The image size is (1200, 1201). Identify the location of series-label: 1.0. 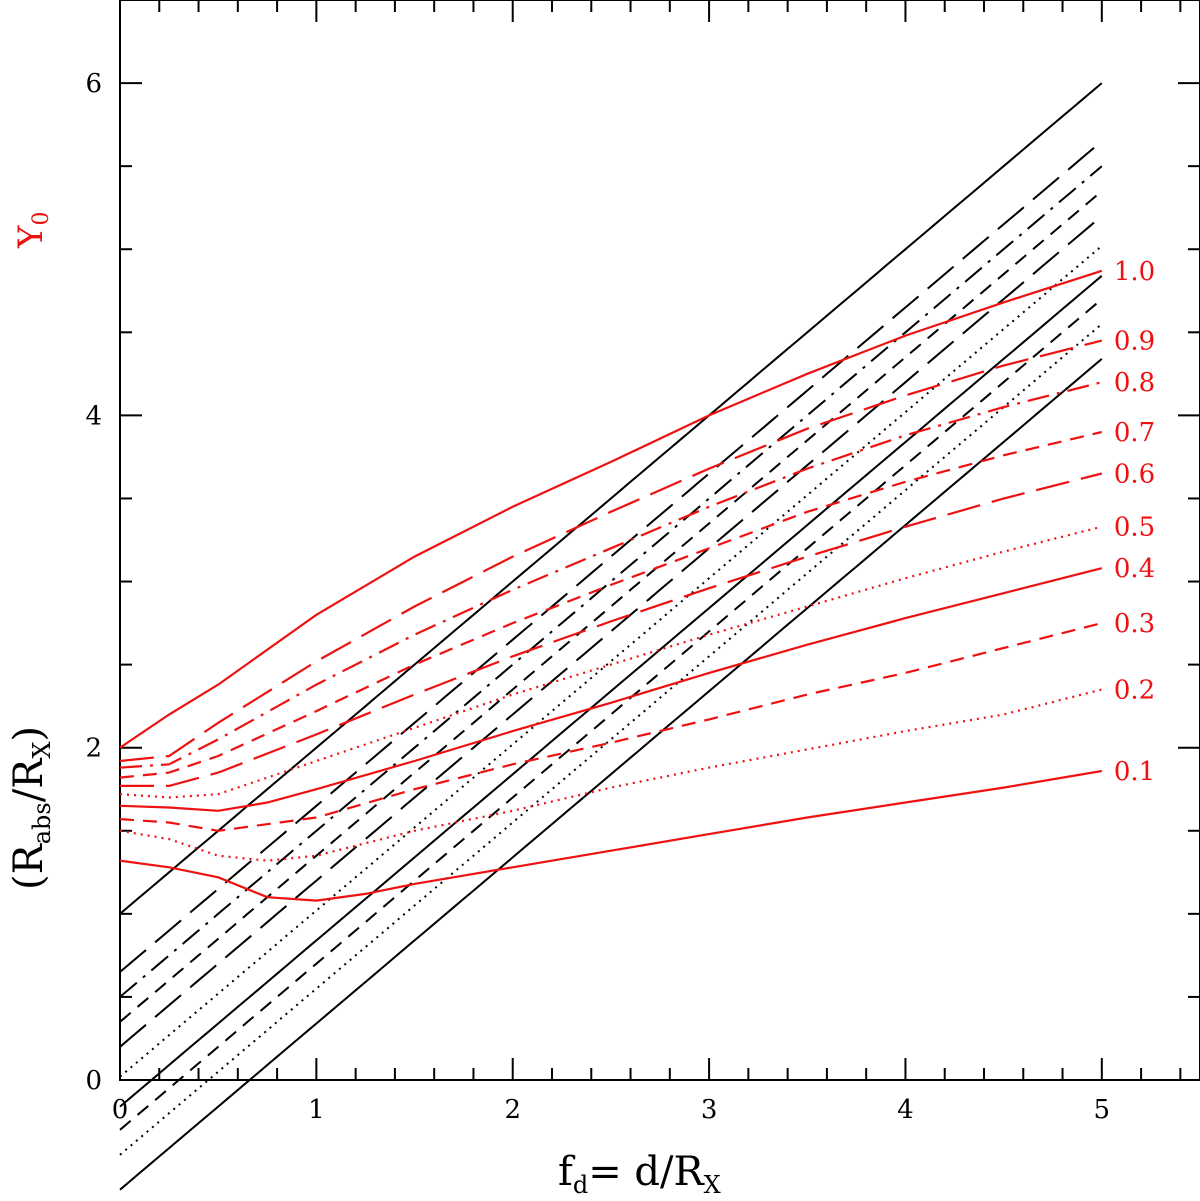
(1134, 272).